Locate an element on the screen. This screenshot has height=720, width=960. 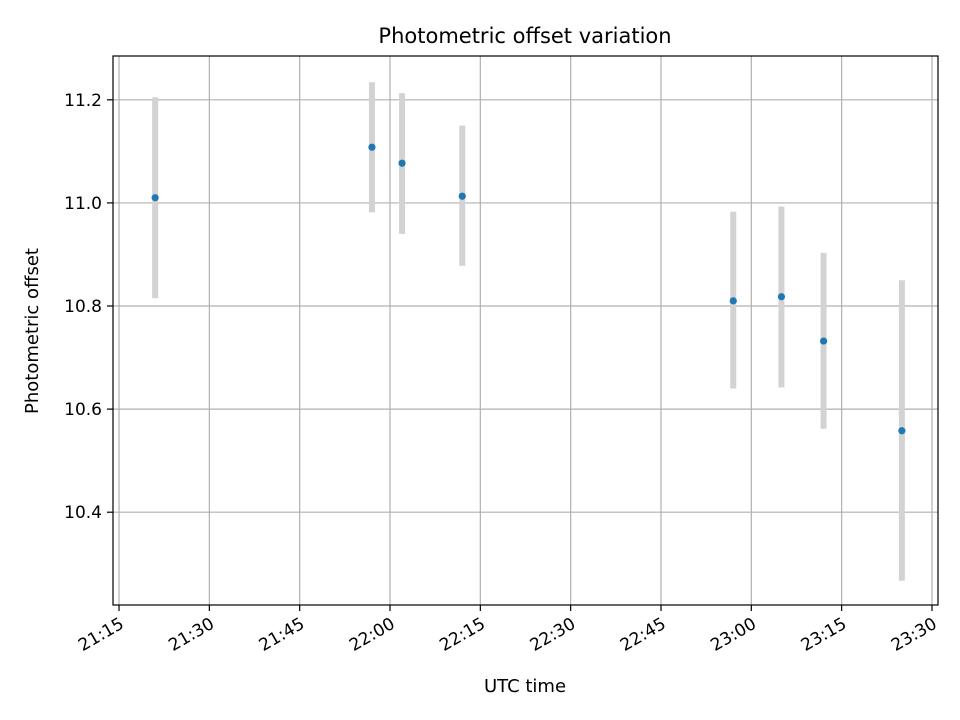
y-tick-label: 10.6 is located at coordinates (83, 410).